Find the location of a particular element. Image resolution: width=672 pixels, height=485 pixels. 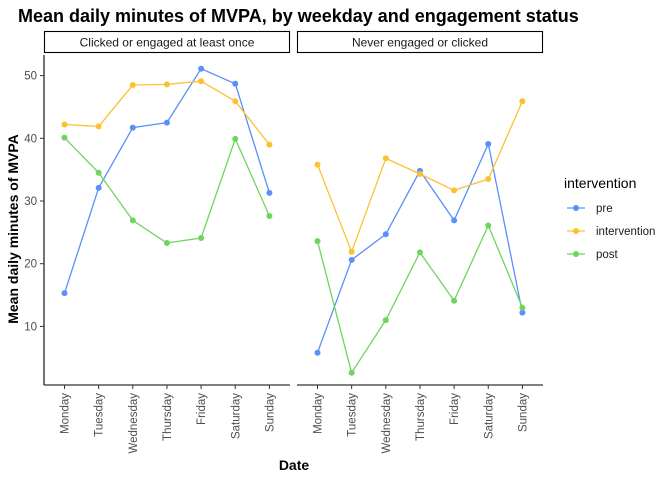

facet-strip-label: Never engaged or clicked is located at coordinates (420, 43).